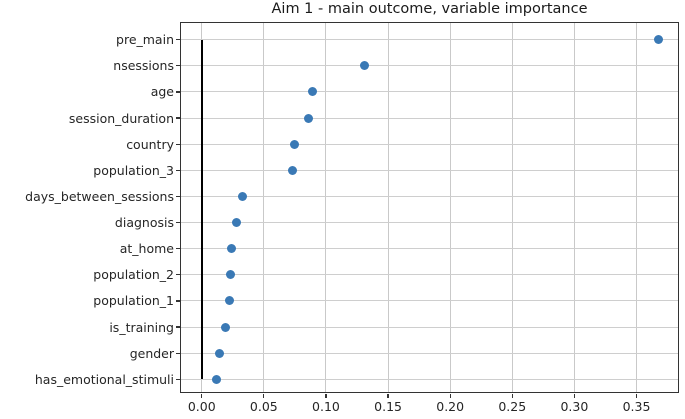  I want to click on y-tick-label: pre_main, so click(145, 40).